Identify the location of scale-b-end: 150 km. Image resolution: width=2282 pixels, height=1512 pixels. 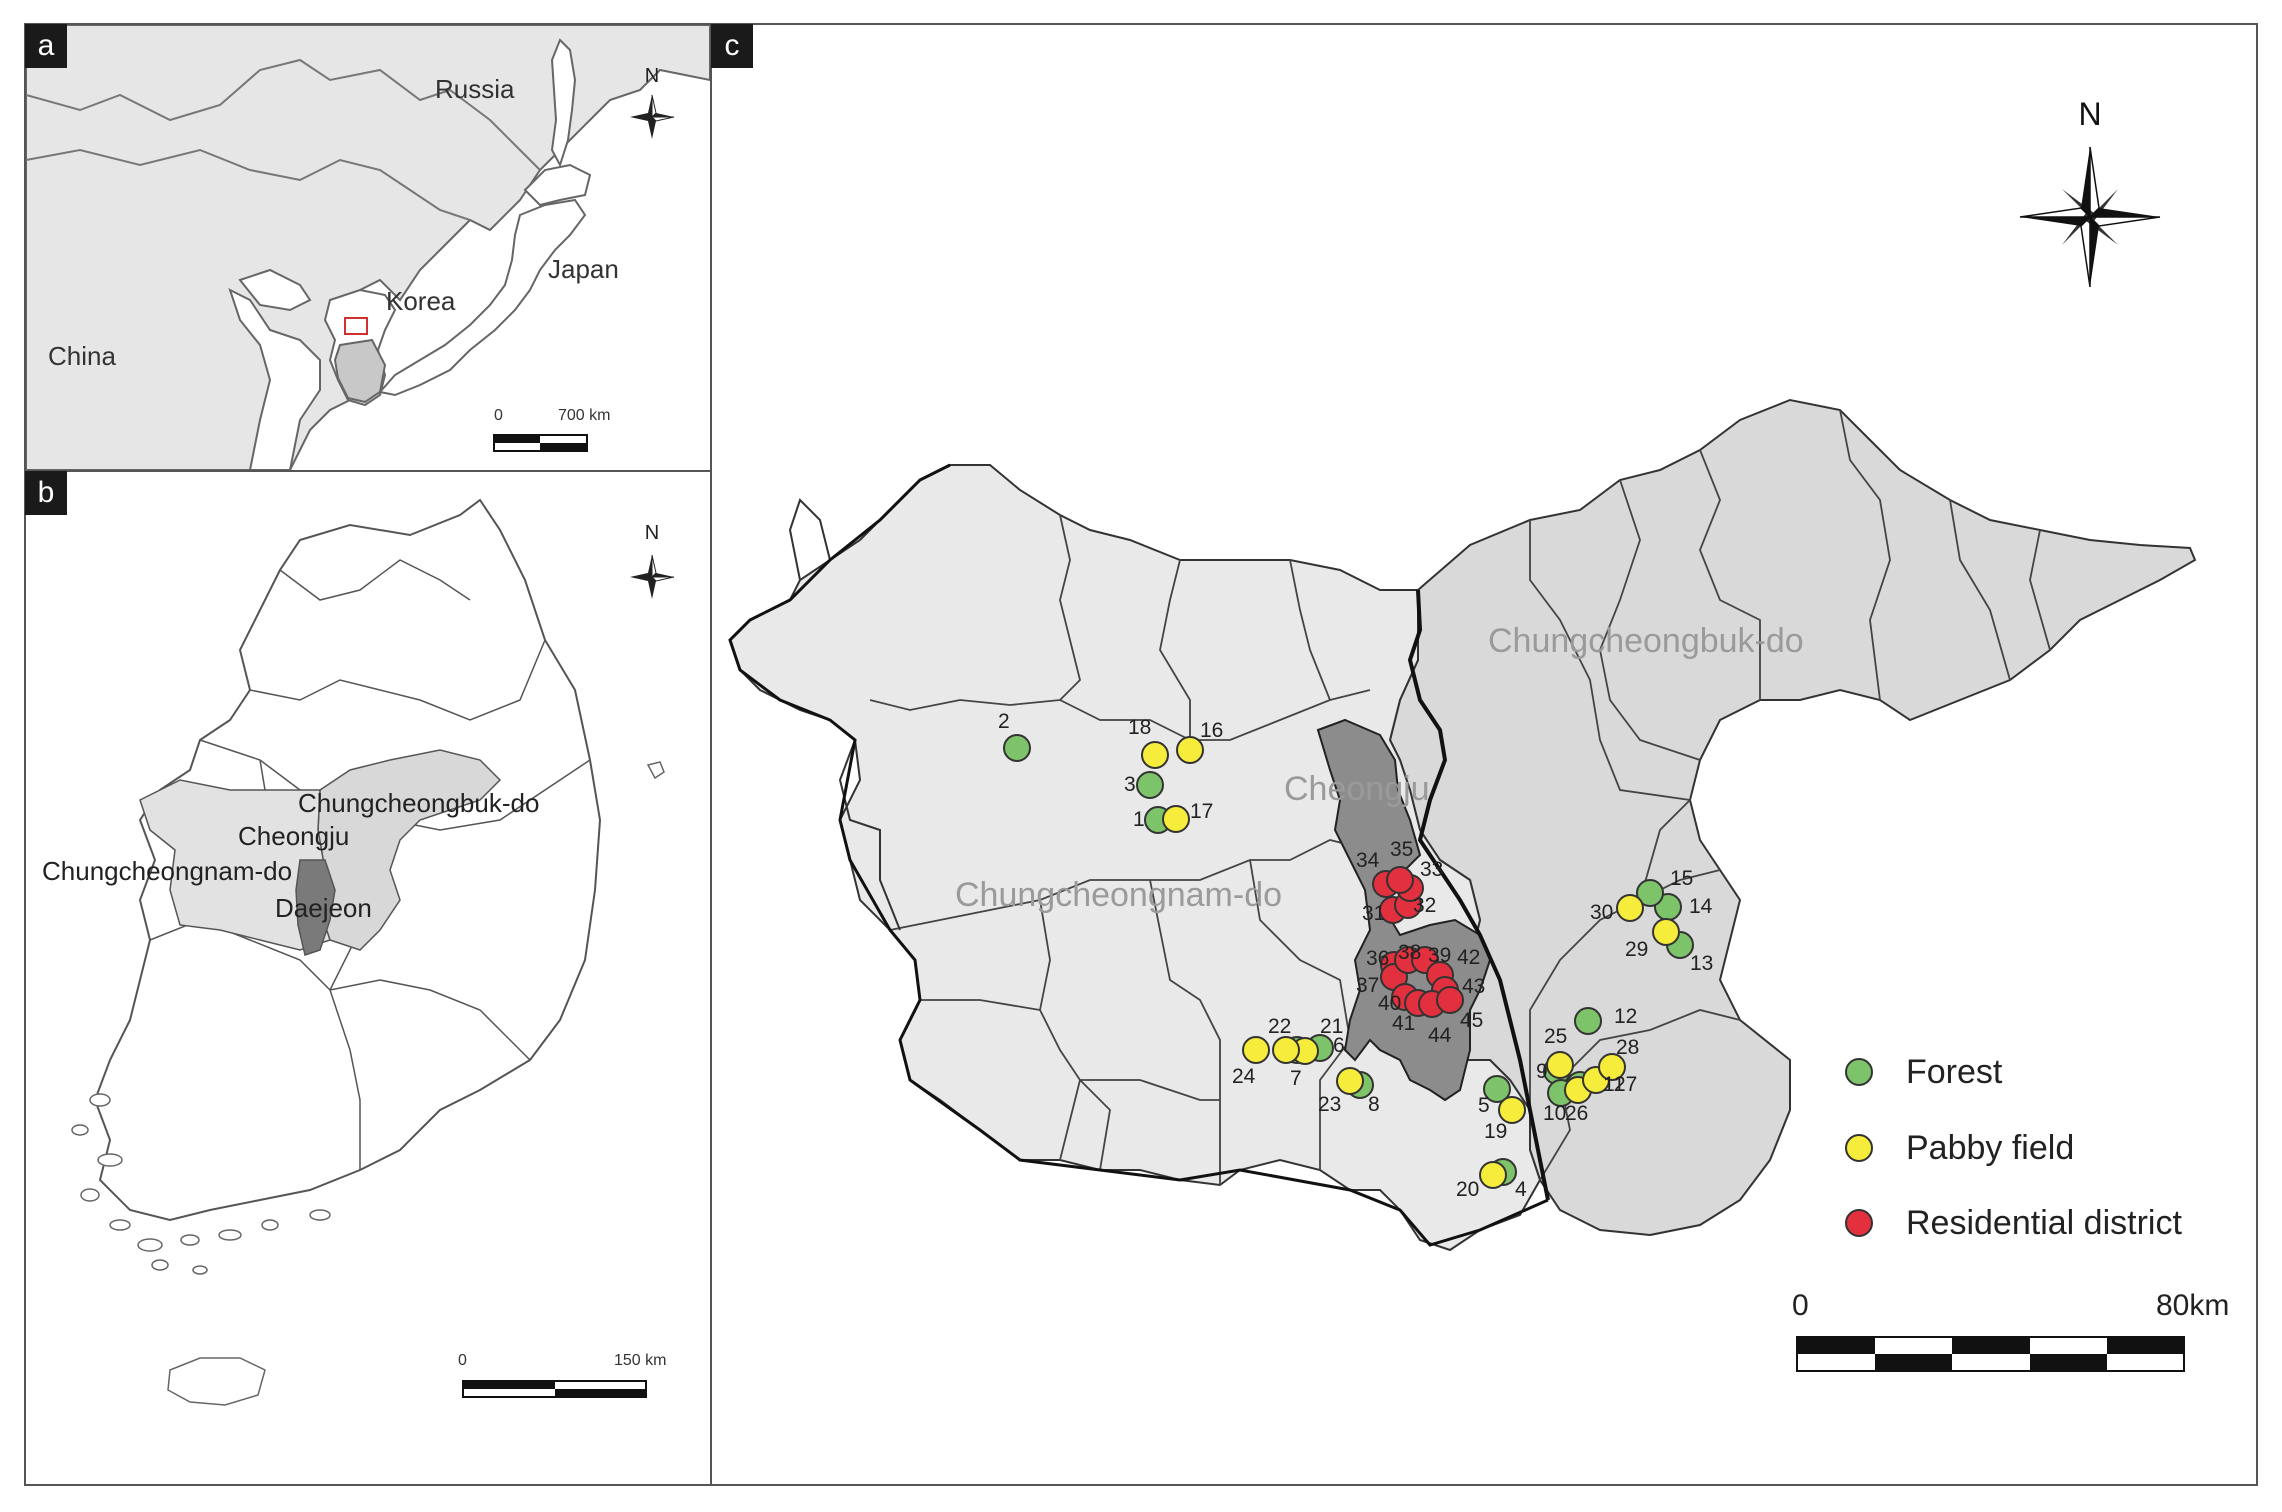
(640, 1360).